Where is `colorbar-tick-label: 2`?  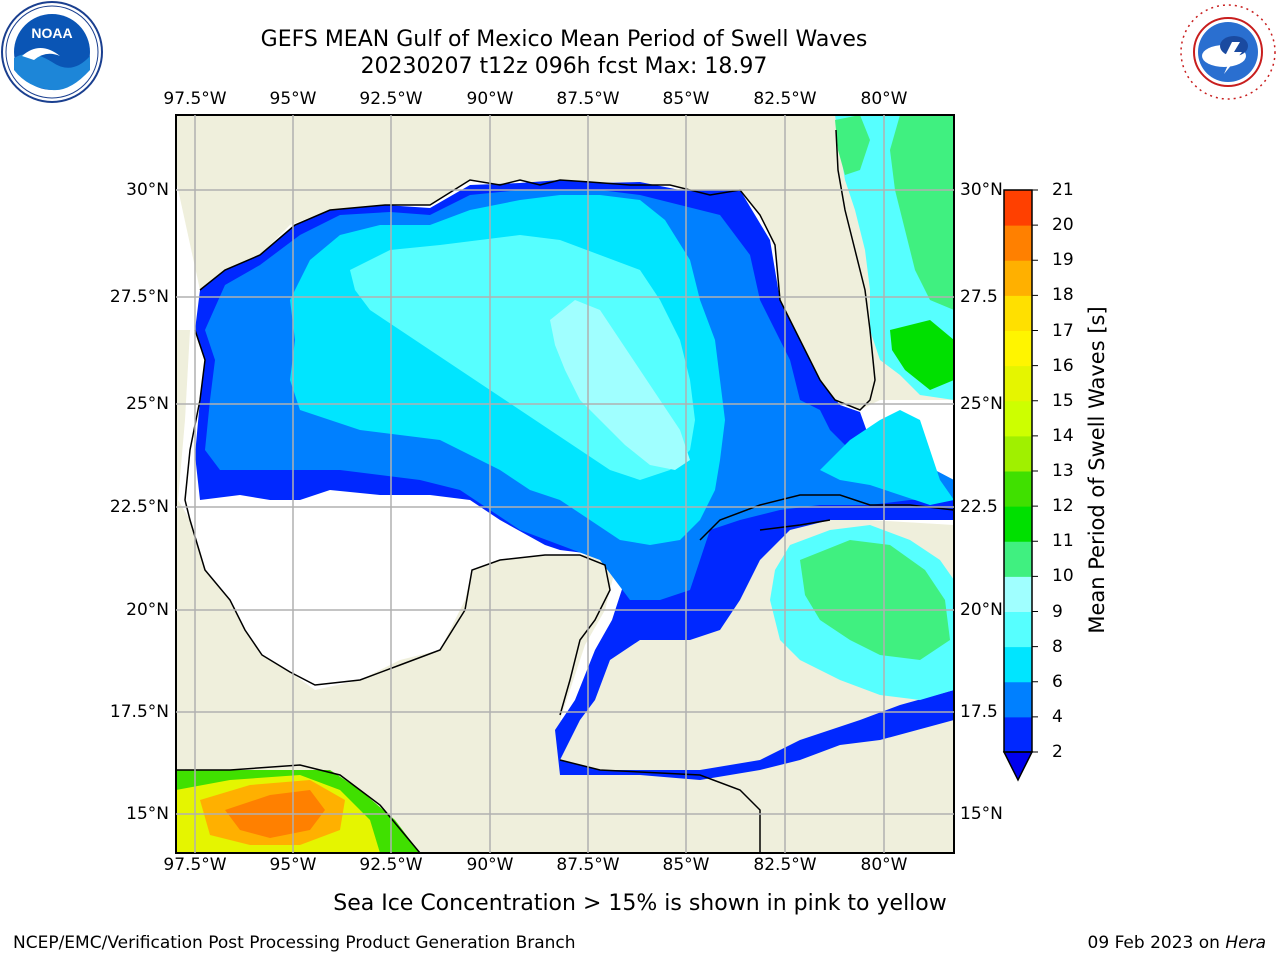 colorbar-tick-label: 2 is located at coordinates (1057, 752).